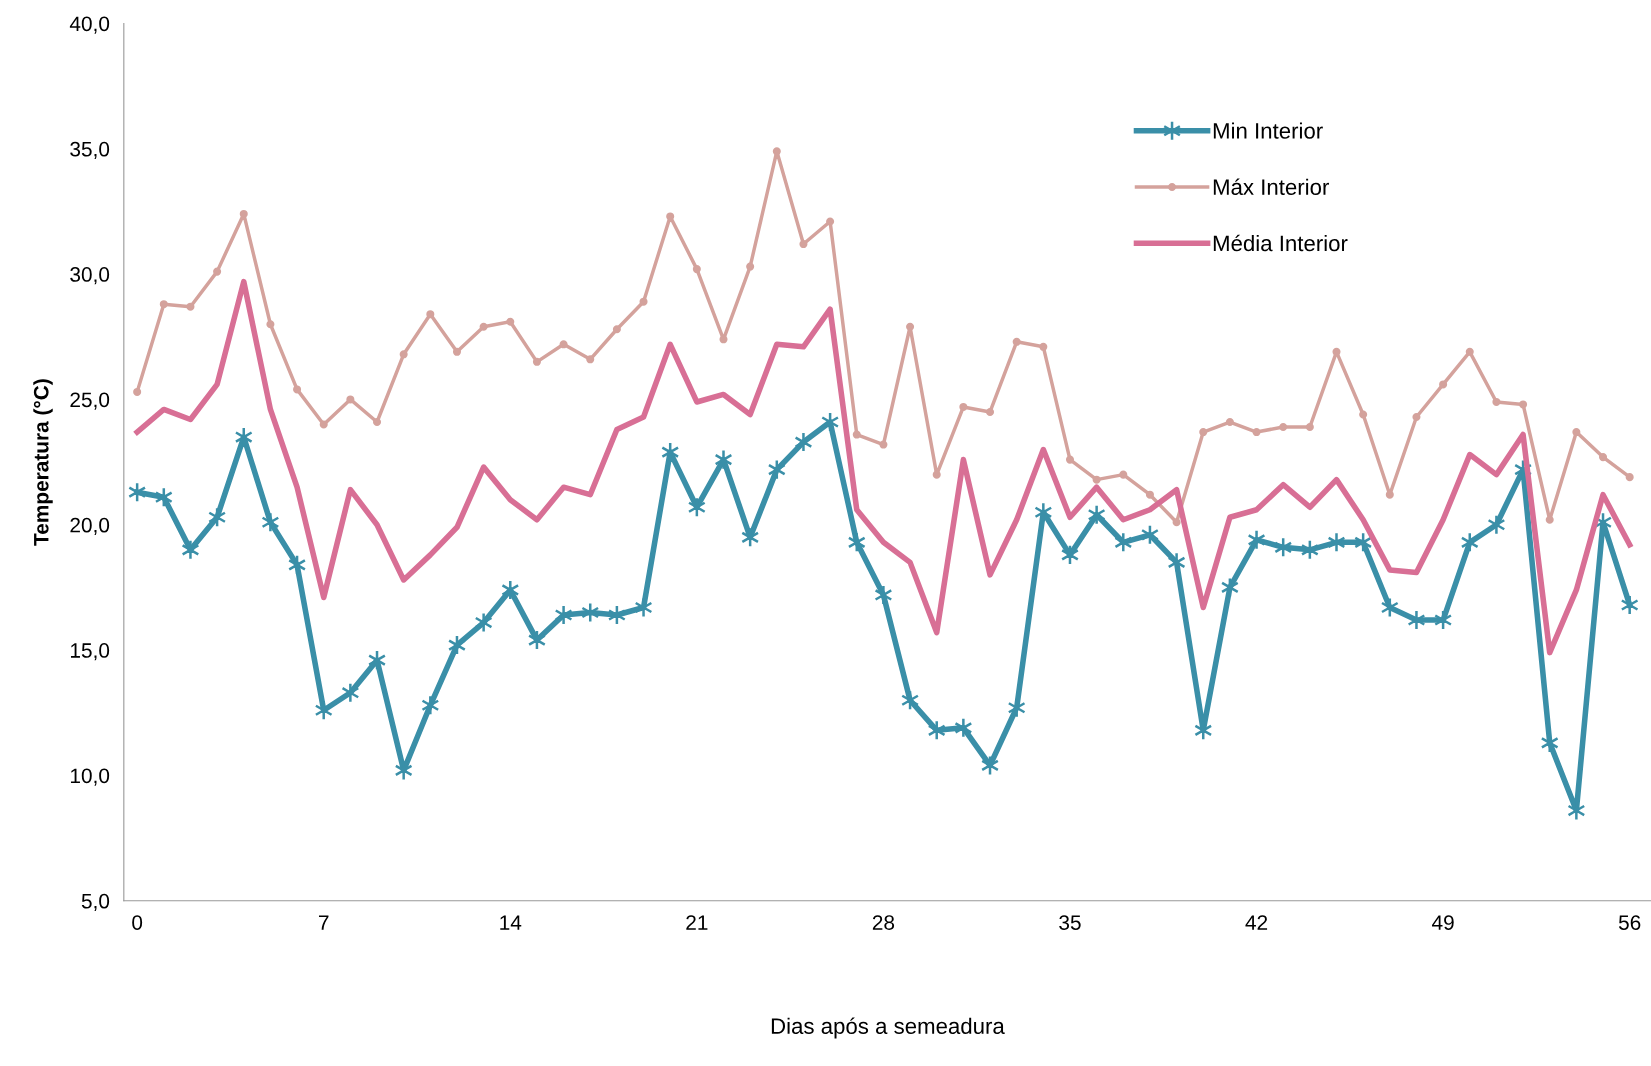  What do you see at coordinates (888, 1028) in the screenshot?
I see `x-axis-title: Dias após a semeadura` at bounding box center [888, 1028].